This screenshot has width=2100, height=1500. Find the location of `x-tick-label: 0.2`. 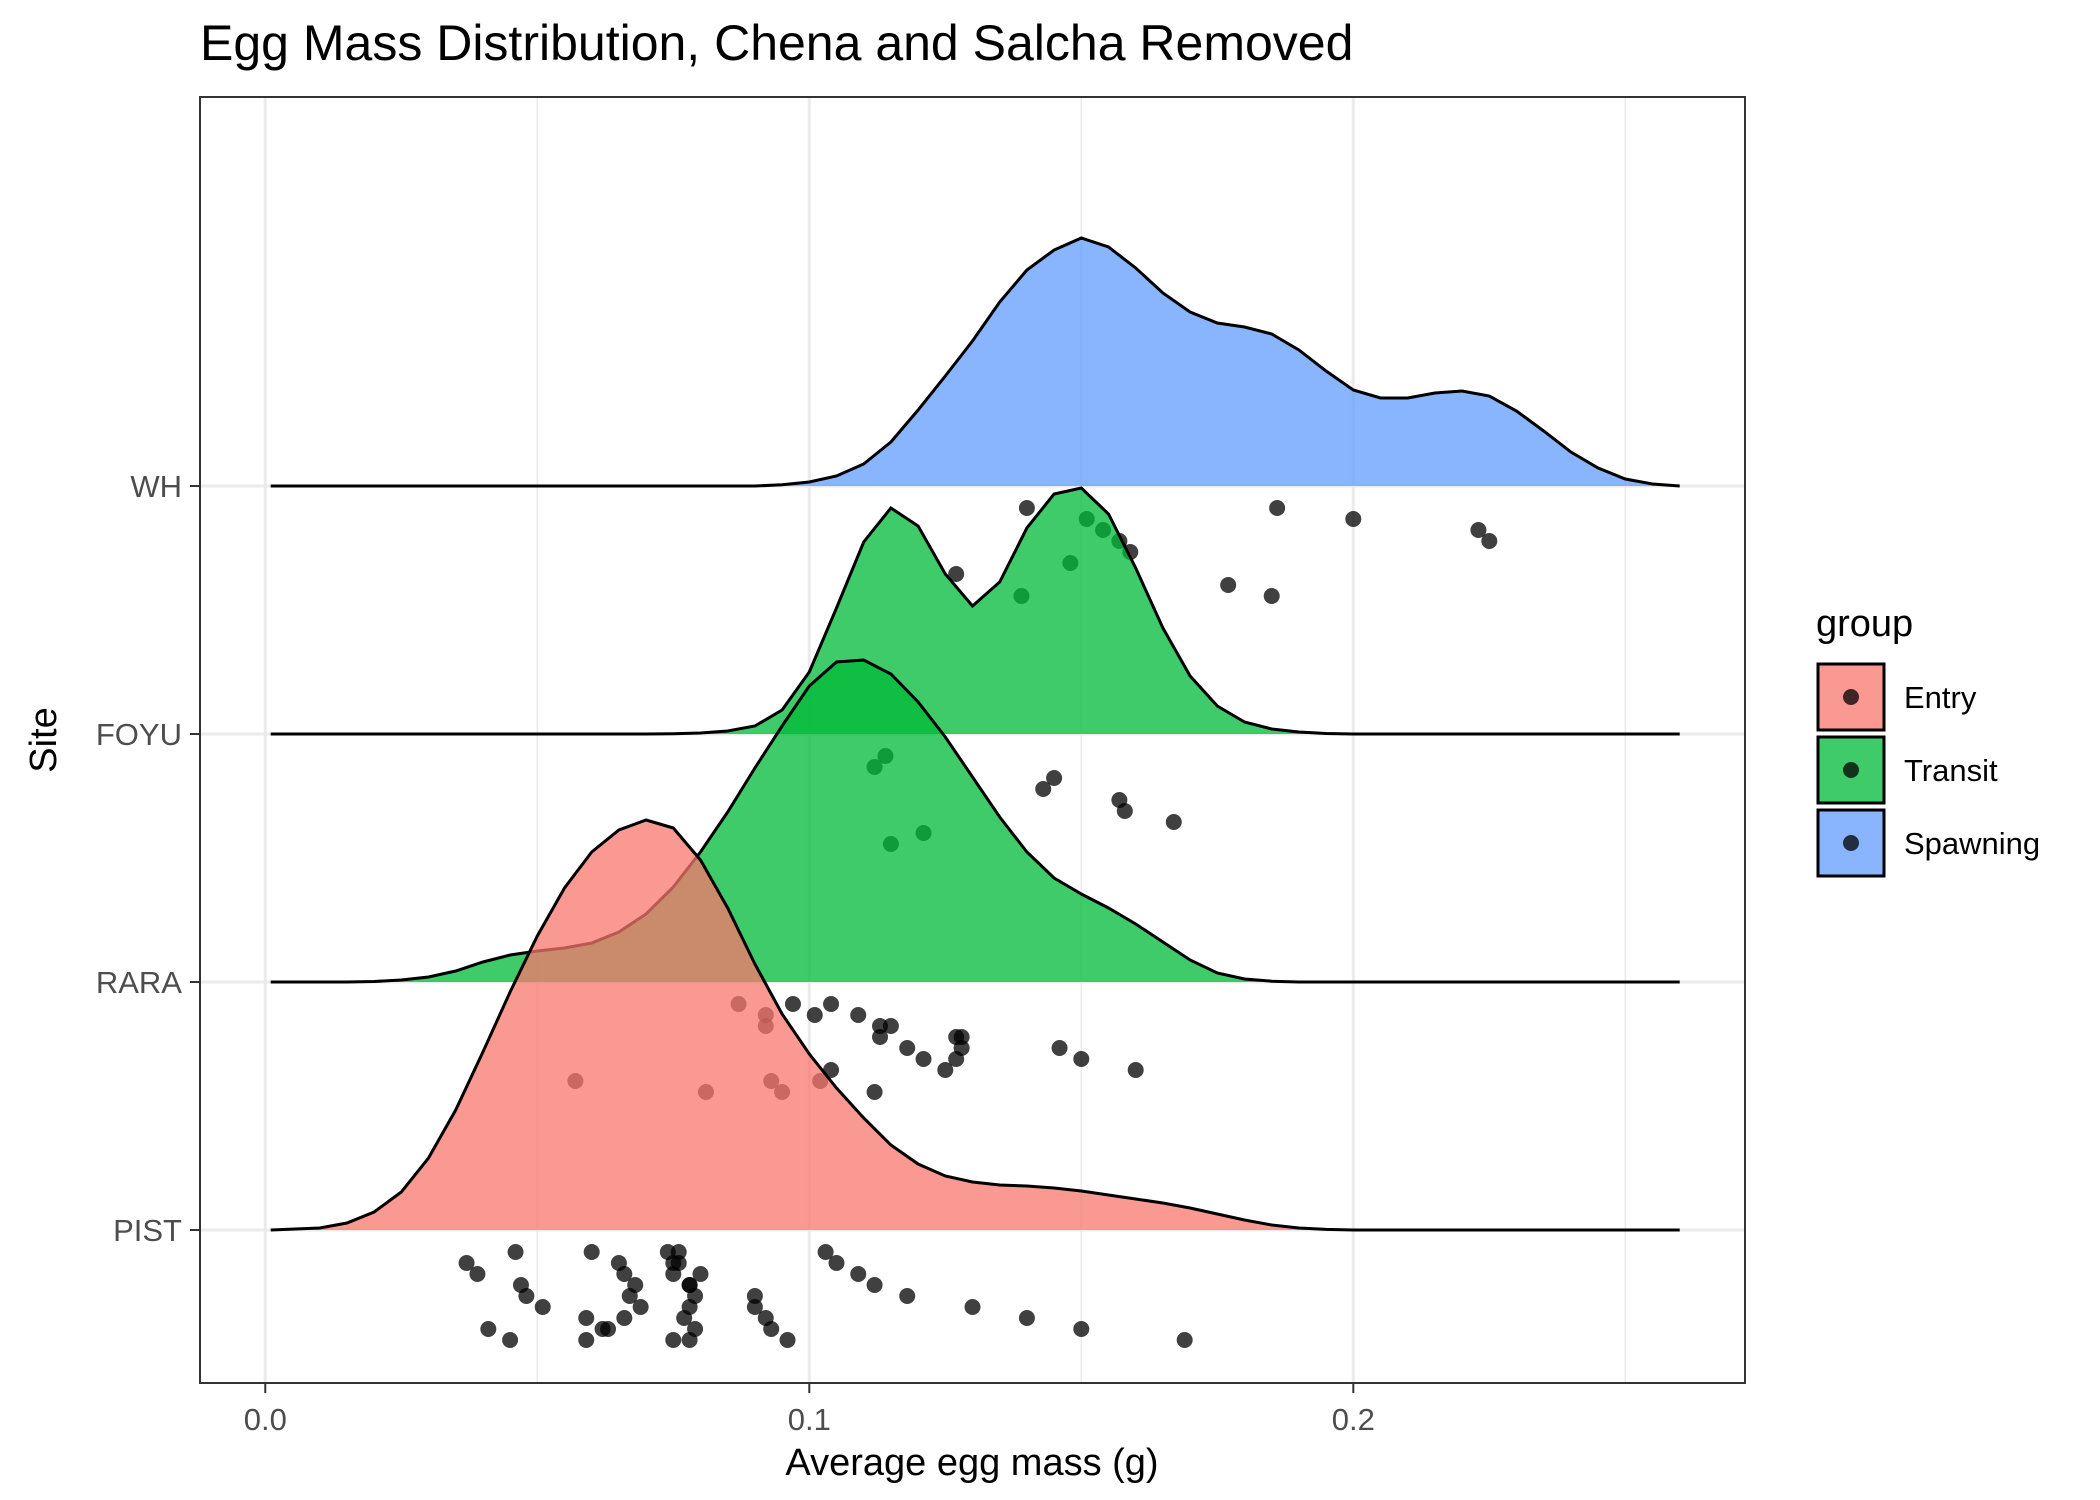

x-tick-label: 0.2 is located at coordinates (1353, 1419).